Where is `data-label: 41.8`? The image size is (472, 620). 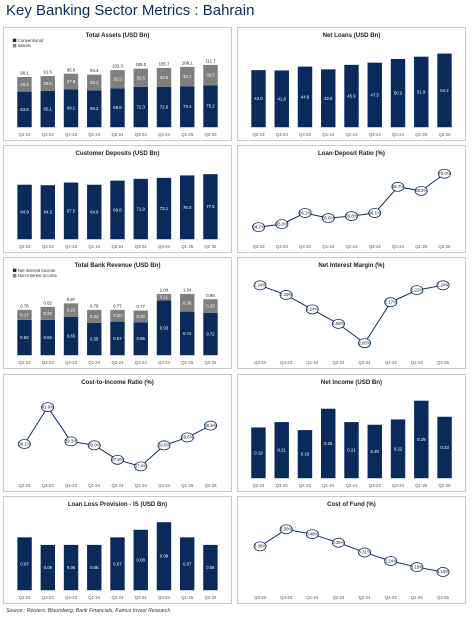
data-label: 41.8 is located at coordinates (282, 98).